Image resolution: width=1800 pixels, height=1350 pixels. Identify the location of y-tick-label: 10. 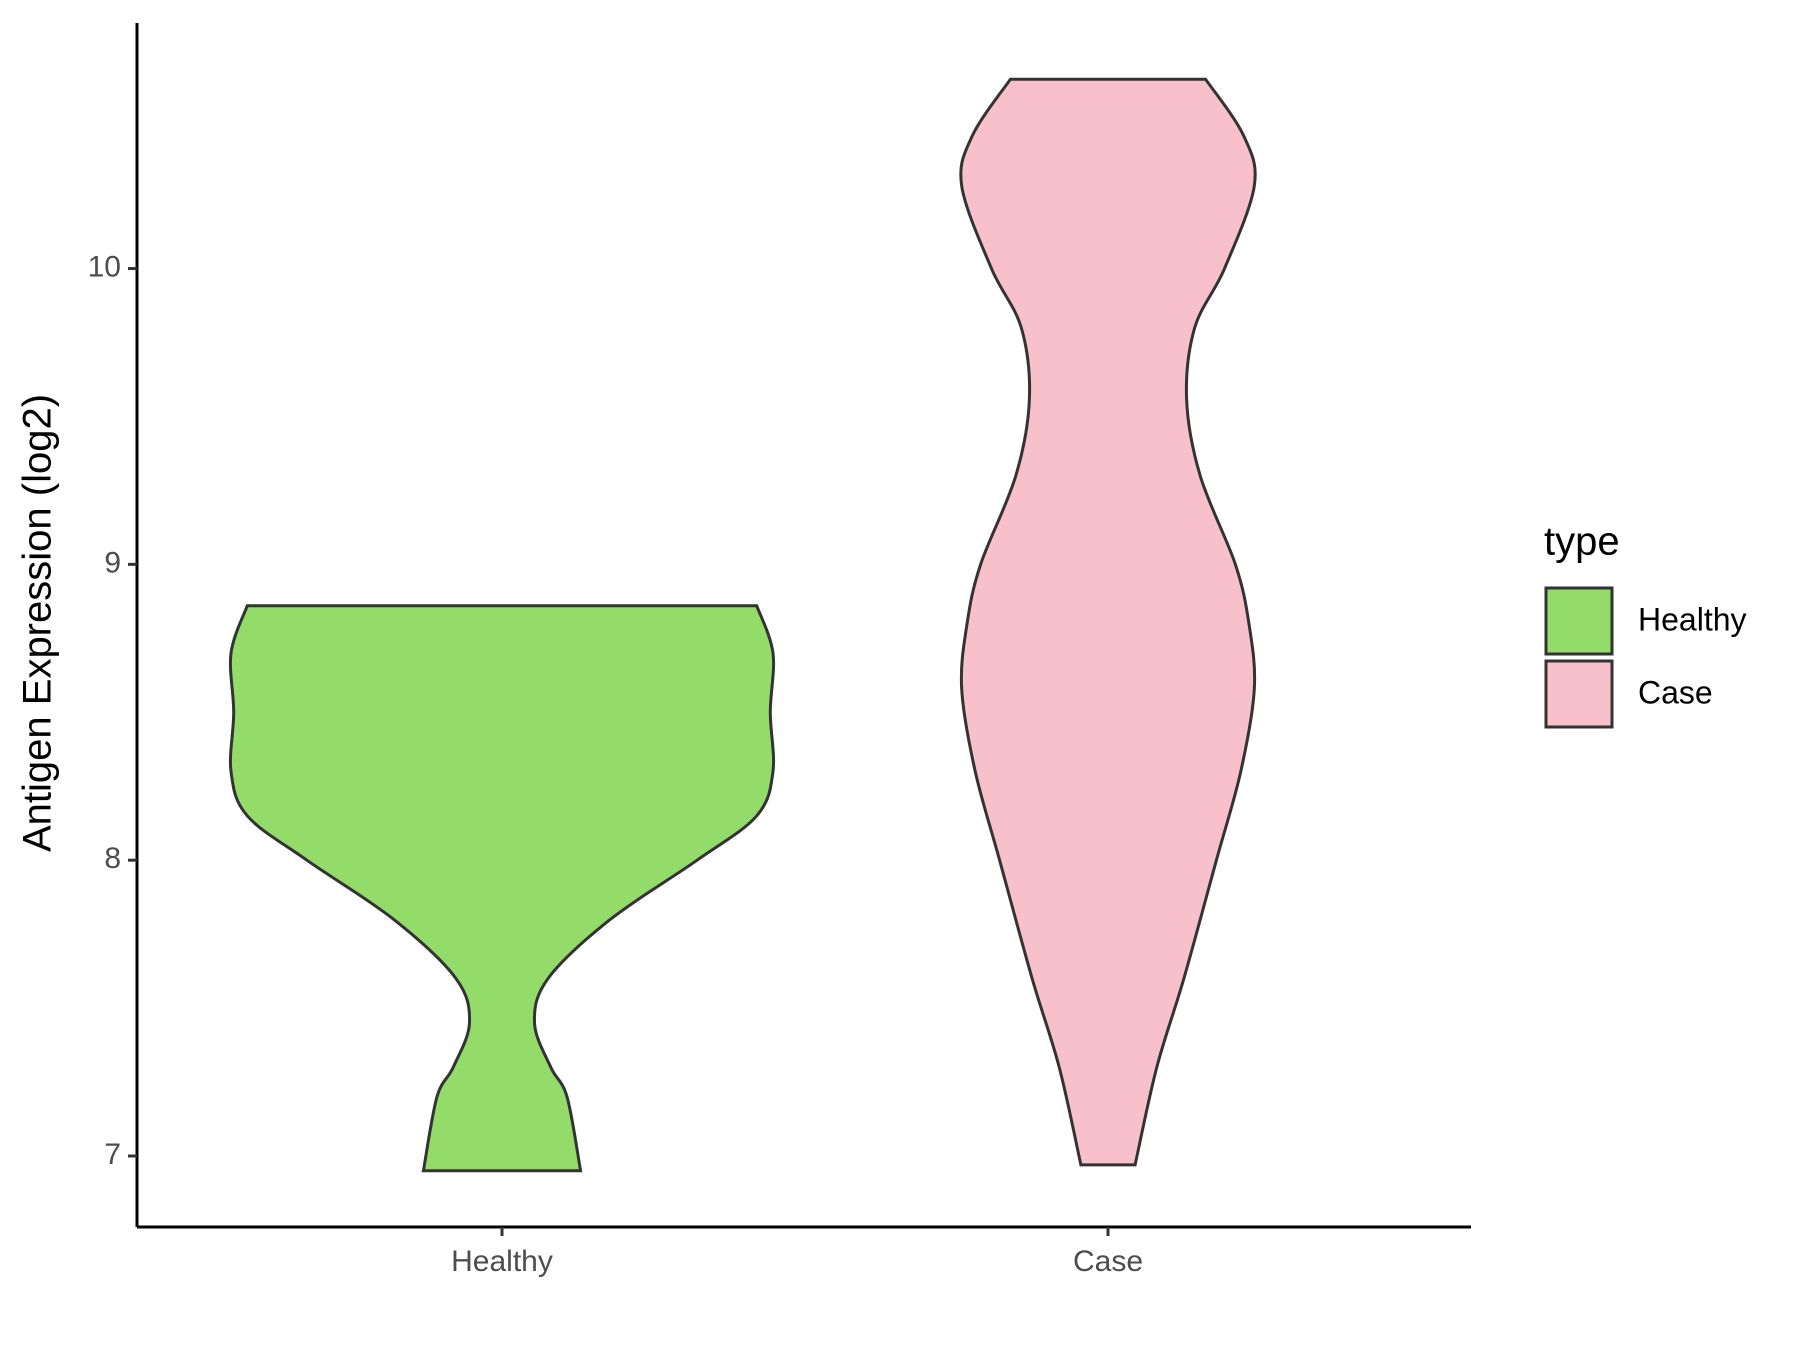
(104, 266).